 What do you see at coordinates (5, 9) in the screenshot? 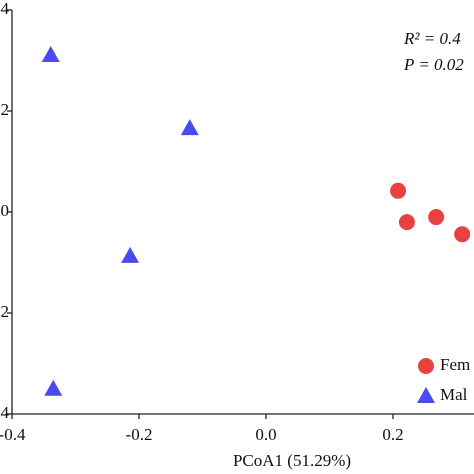
I see `y-tick-label: 0.4` at bounding box center [5, 9].